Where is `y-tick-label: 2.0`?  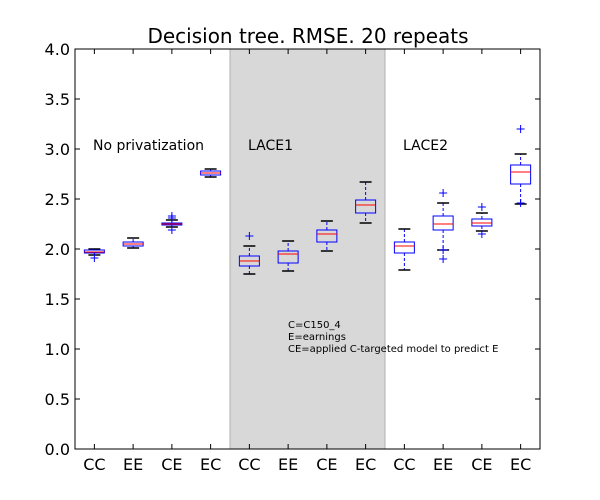 y-tick-label: 2.0 is located at coordinates (57, 249).